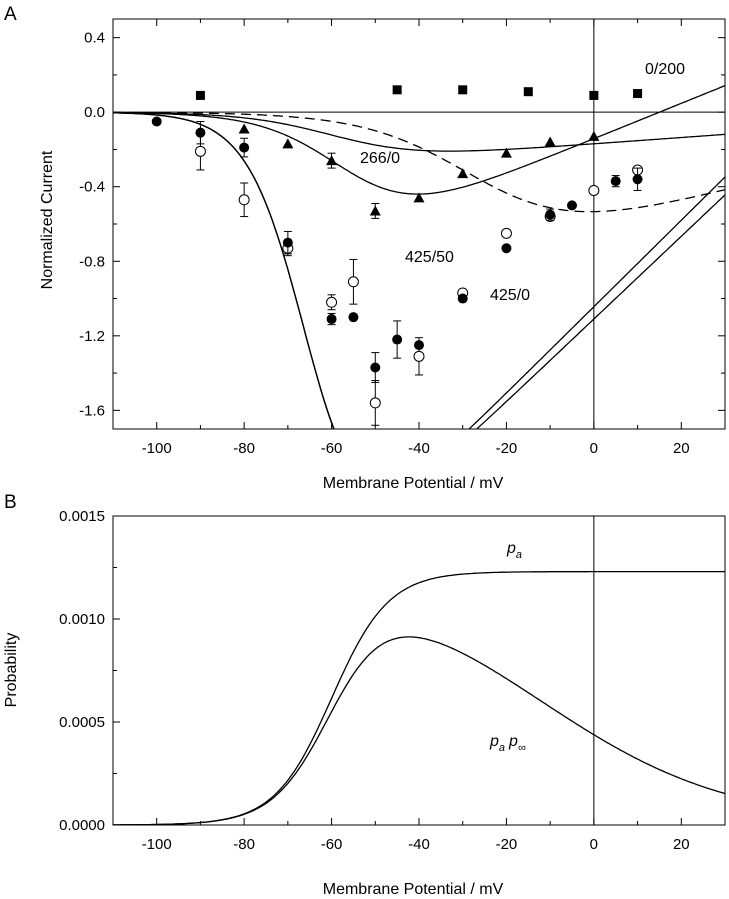  I want to click on y-tick-label: -1.6, so click(92, 410).